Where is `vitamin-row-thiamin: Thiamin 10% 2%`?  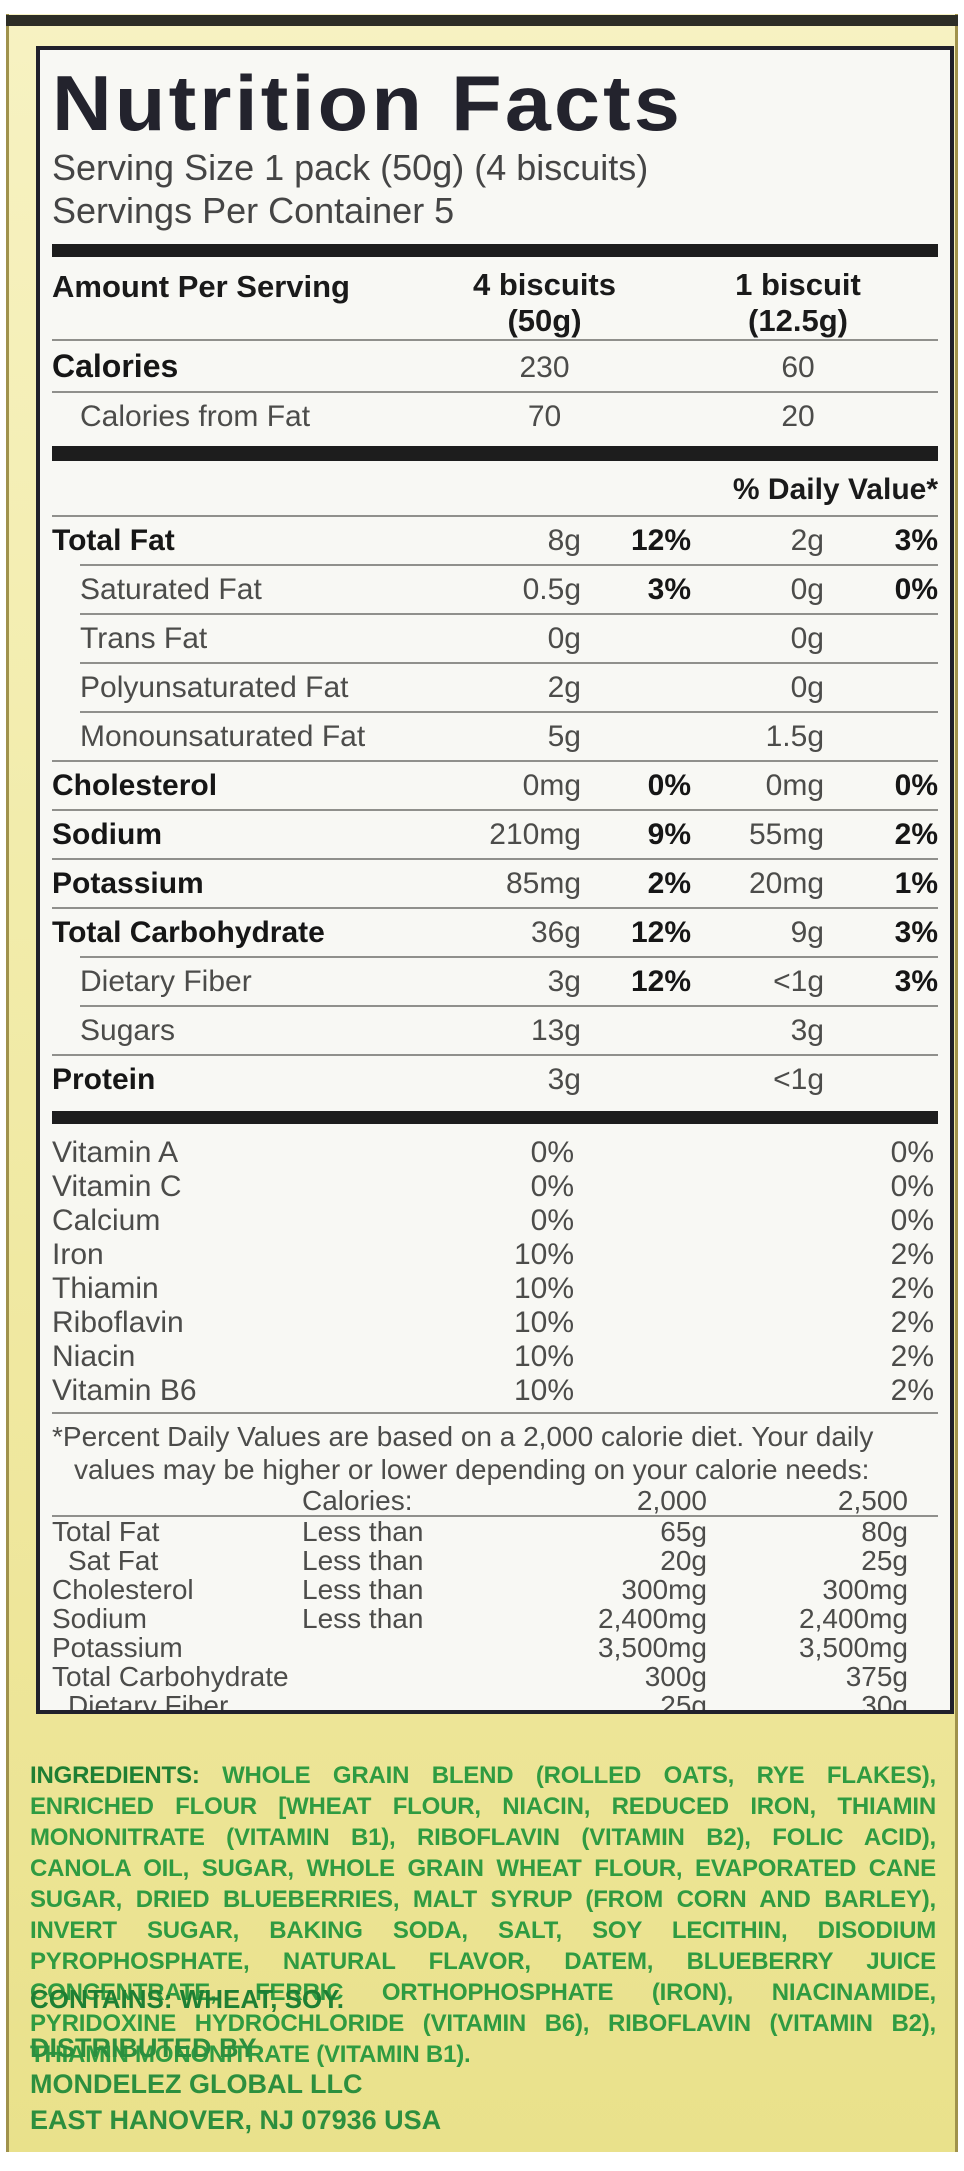
vitamin-row-thiamin: Thiamin 10% 2% is located at coordinates (495, 1289).